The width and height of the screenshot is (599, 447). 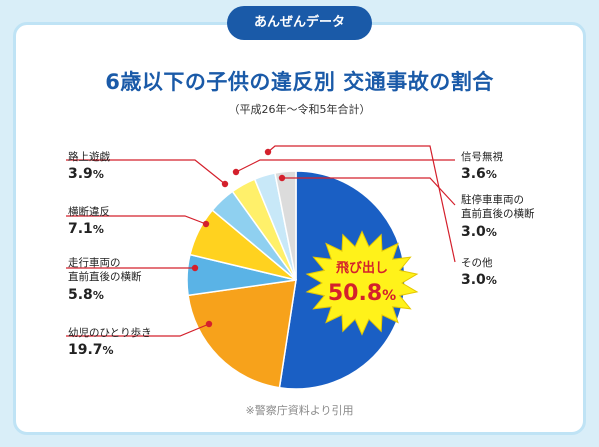 I want to click on source-note: ※警察庁資料より引用, so click(x=299, y=410).